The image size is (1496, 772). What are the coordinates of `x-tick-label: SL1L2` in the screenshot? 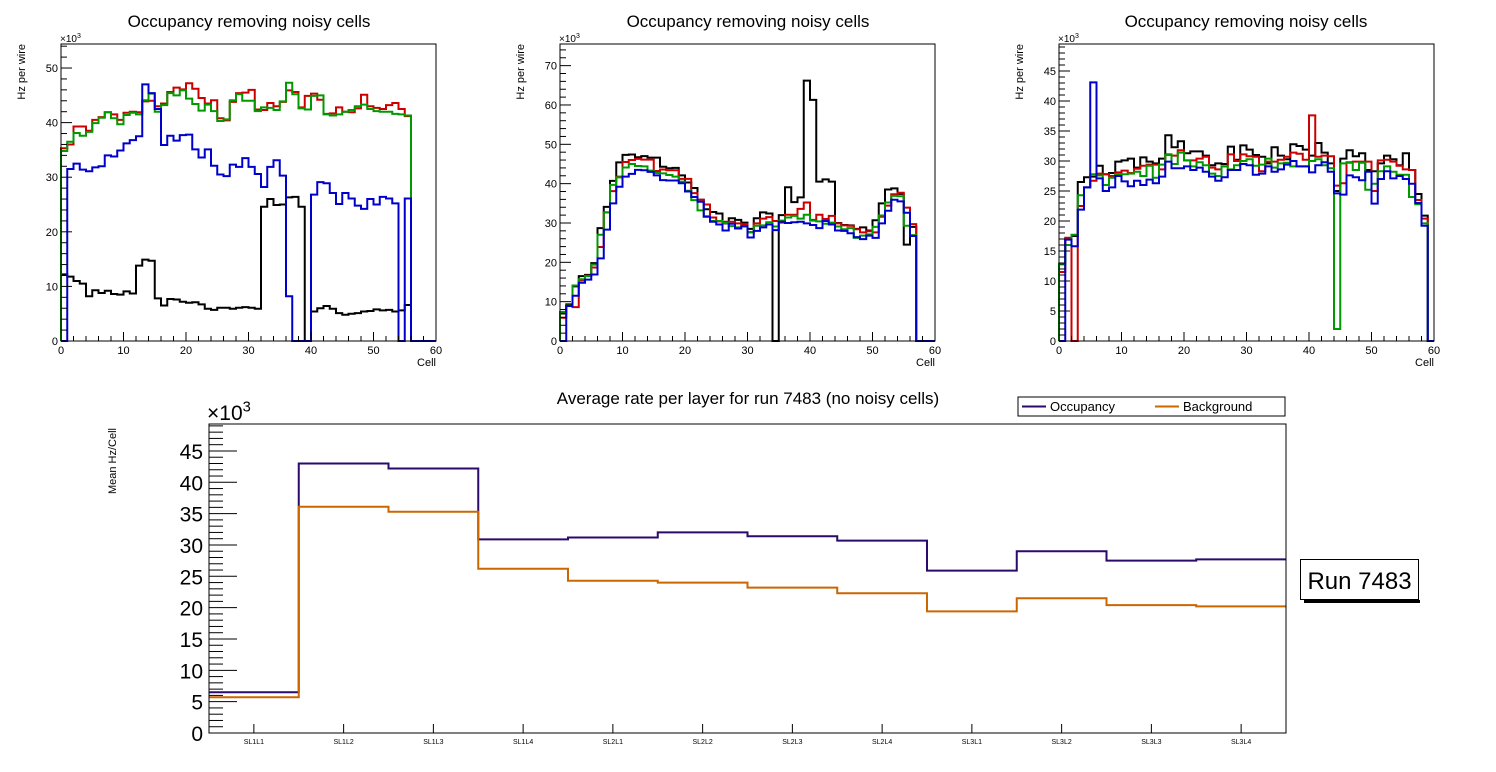 It's located at (344, 742).